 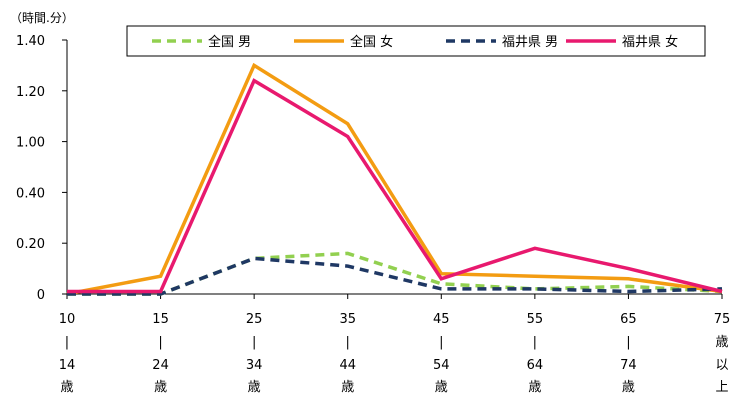 I want to click on legend-label: 福井県 女, so click(x=650, y=42).